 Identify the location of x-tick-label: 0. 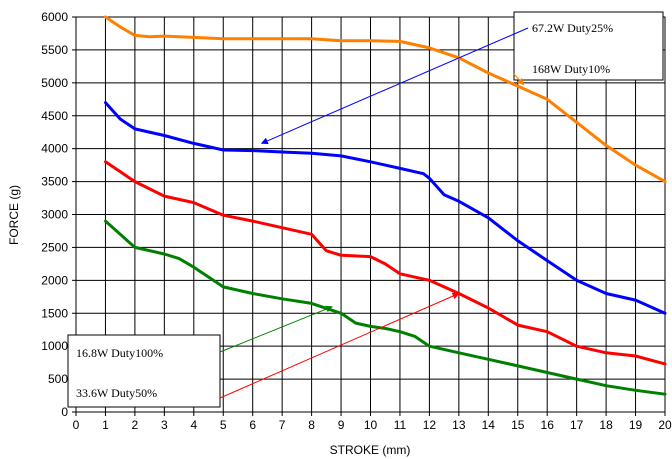
(76, 425).